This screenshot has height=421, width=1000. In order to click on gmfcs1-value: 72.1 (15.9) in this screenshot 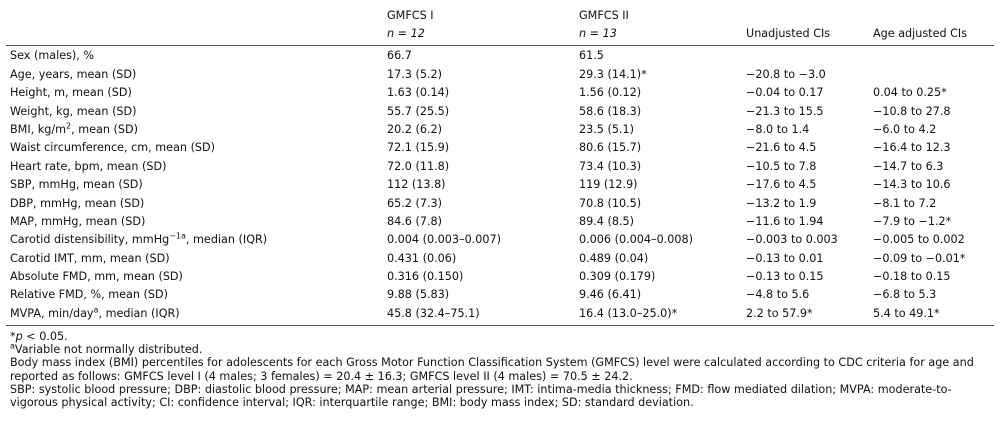, I will do `click(418, 148)`.